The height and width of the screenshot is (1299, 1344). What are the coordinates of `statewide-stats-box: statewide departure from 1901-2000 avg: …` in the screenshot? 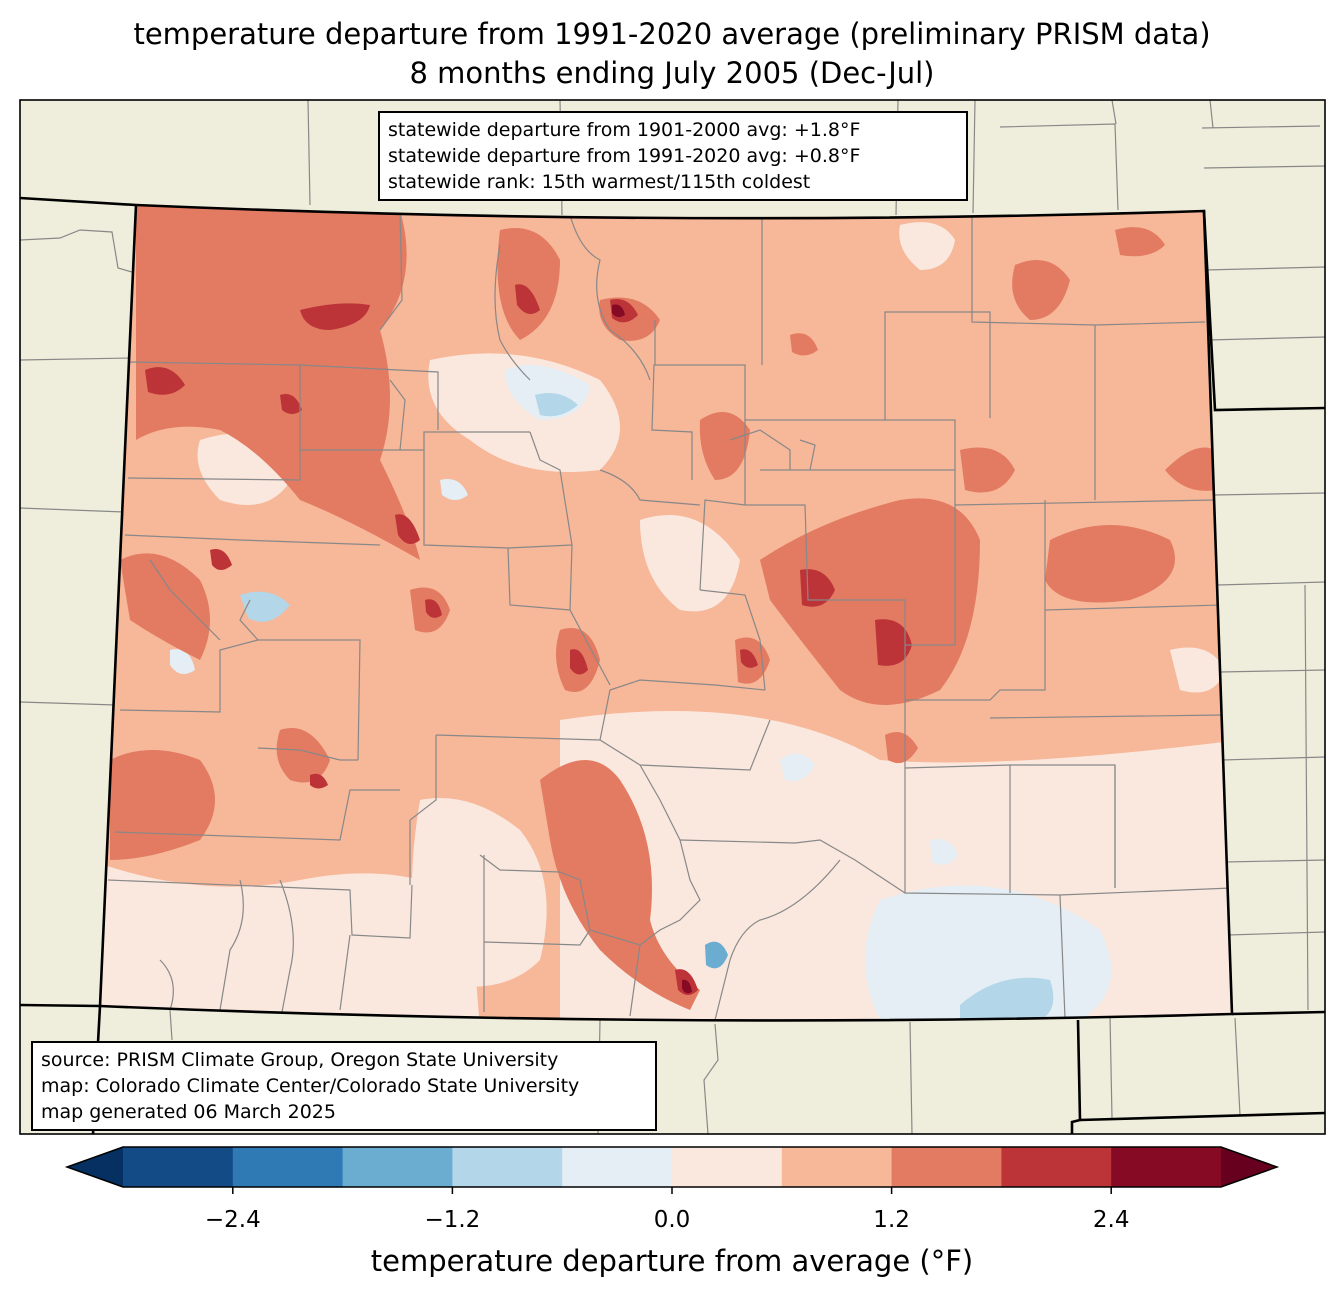 It's located at (673, 156).